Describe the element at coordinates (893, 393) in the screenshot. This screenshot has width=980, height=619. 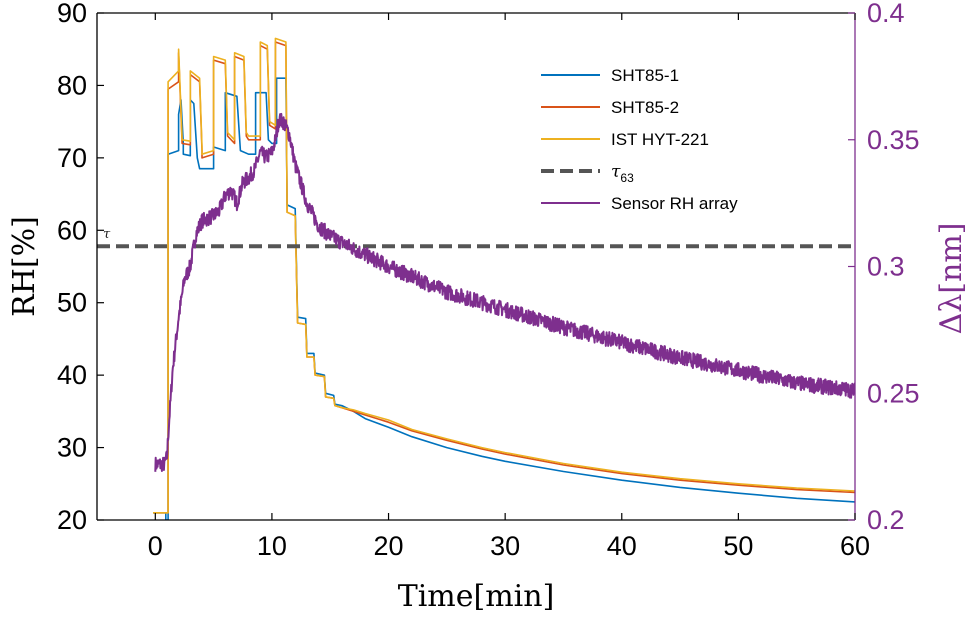
I see `y-right-tick-label: 0.25` at that location.